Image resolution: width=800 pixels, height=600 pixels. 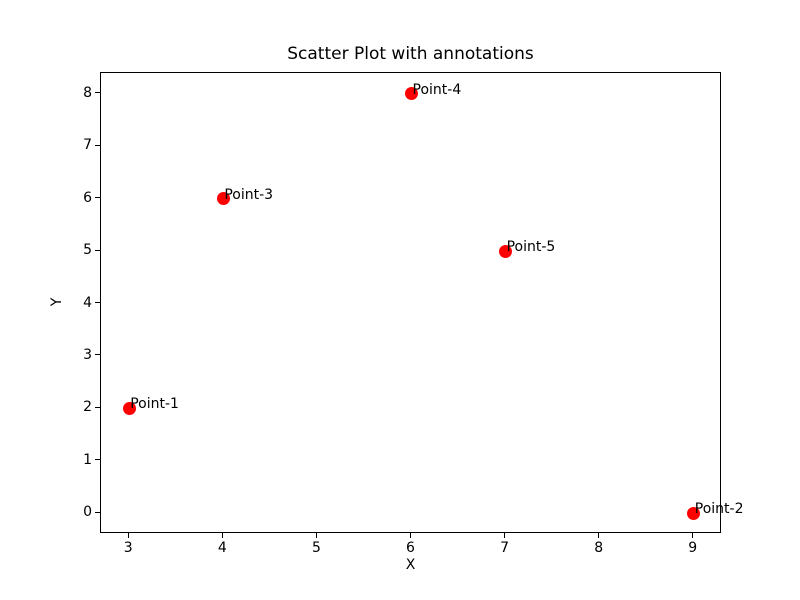 What do you see at coordinates (505, 548) in the screenshot?
I see `x-tick-label: 7` at bounding box center [505, 548].